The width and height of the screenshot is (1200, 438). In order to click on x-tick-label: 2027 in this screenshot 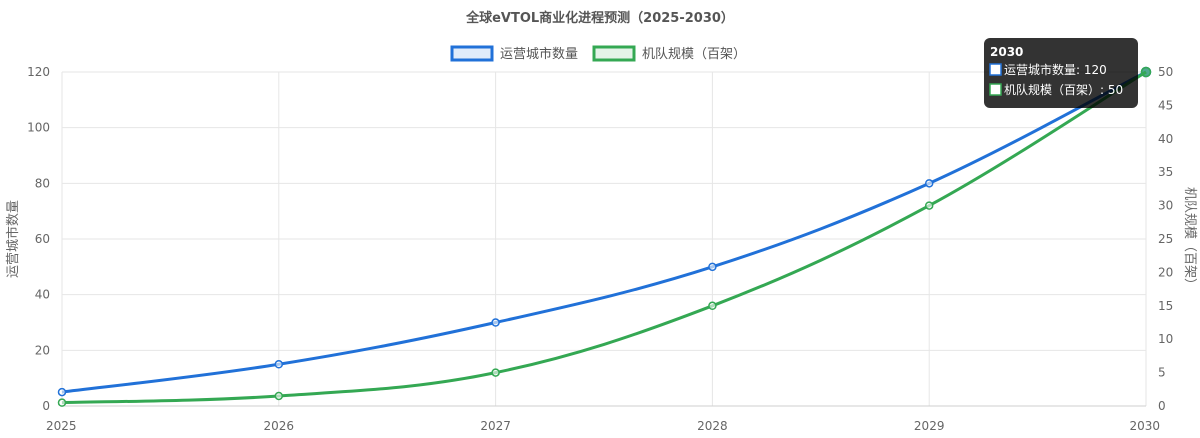, I will do `click(495, 426)`.